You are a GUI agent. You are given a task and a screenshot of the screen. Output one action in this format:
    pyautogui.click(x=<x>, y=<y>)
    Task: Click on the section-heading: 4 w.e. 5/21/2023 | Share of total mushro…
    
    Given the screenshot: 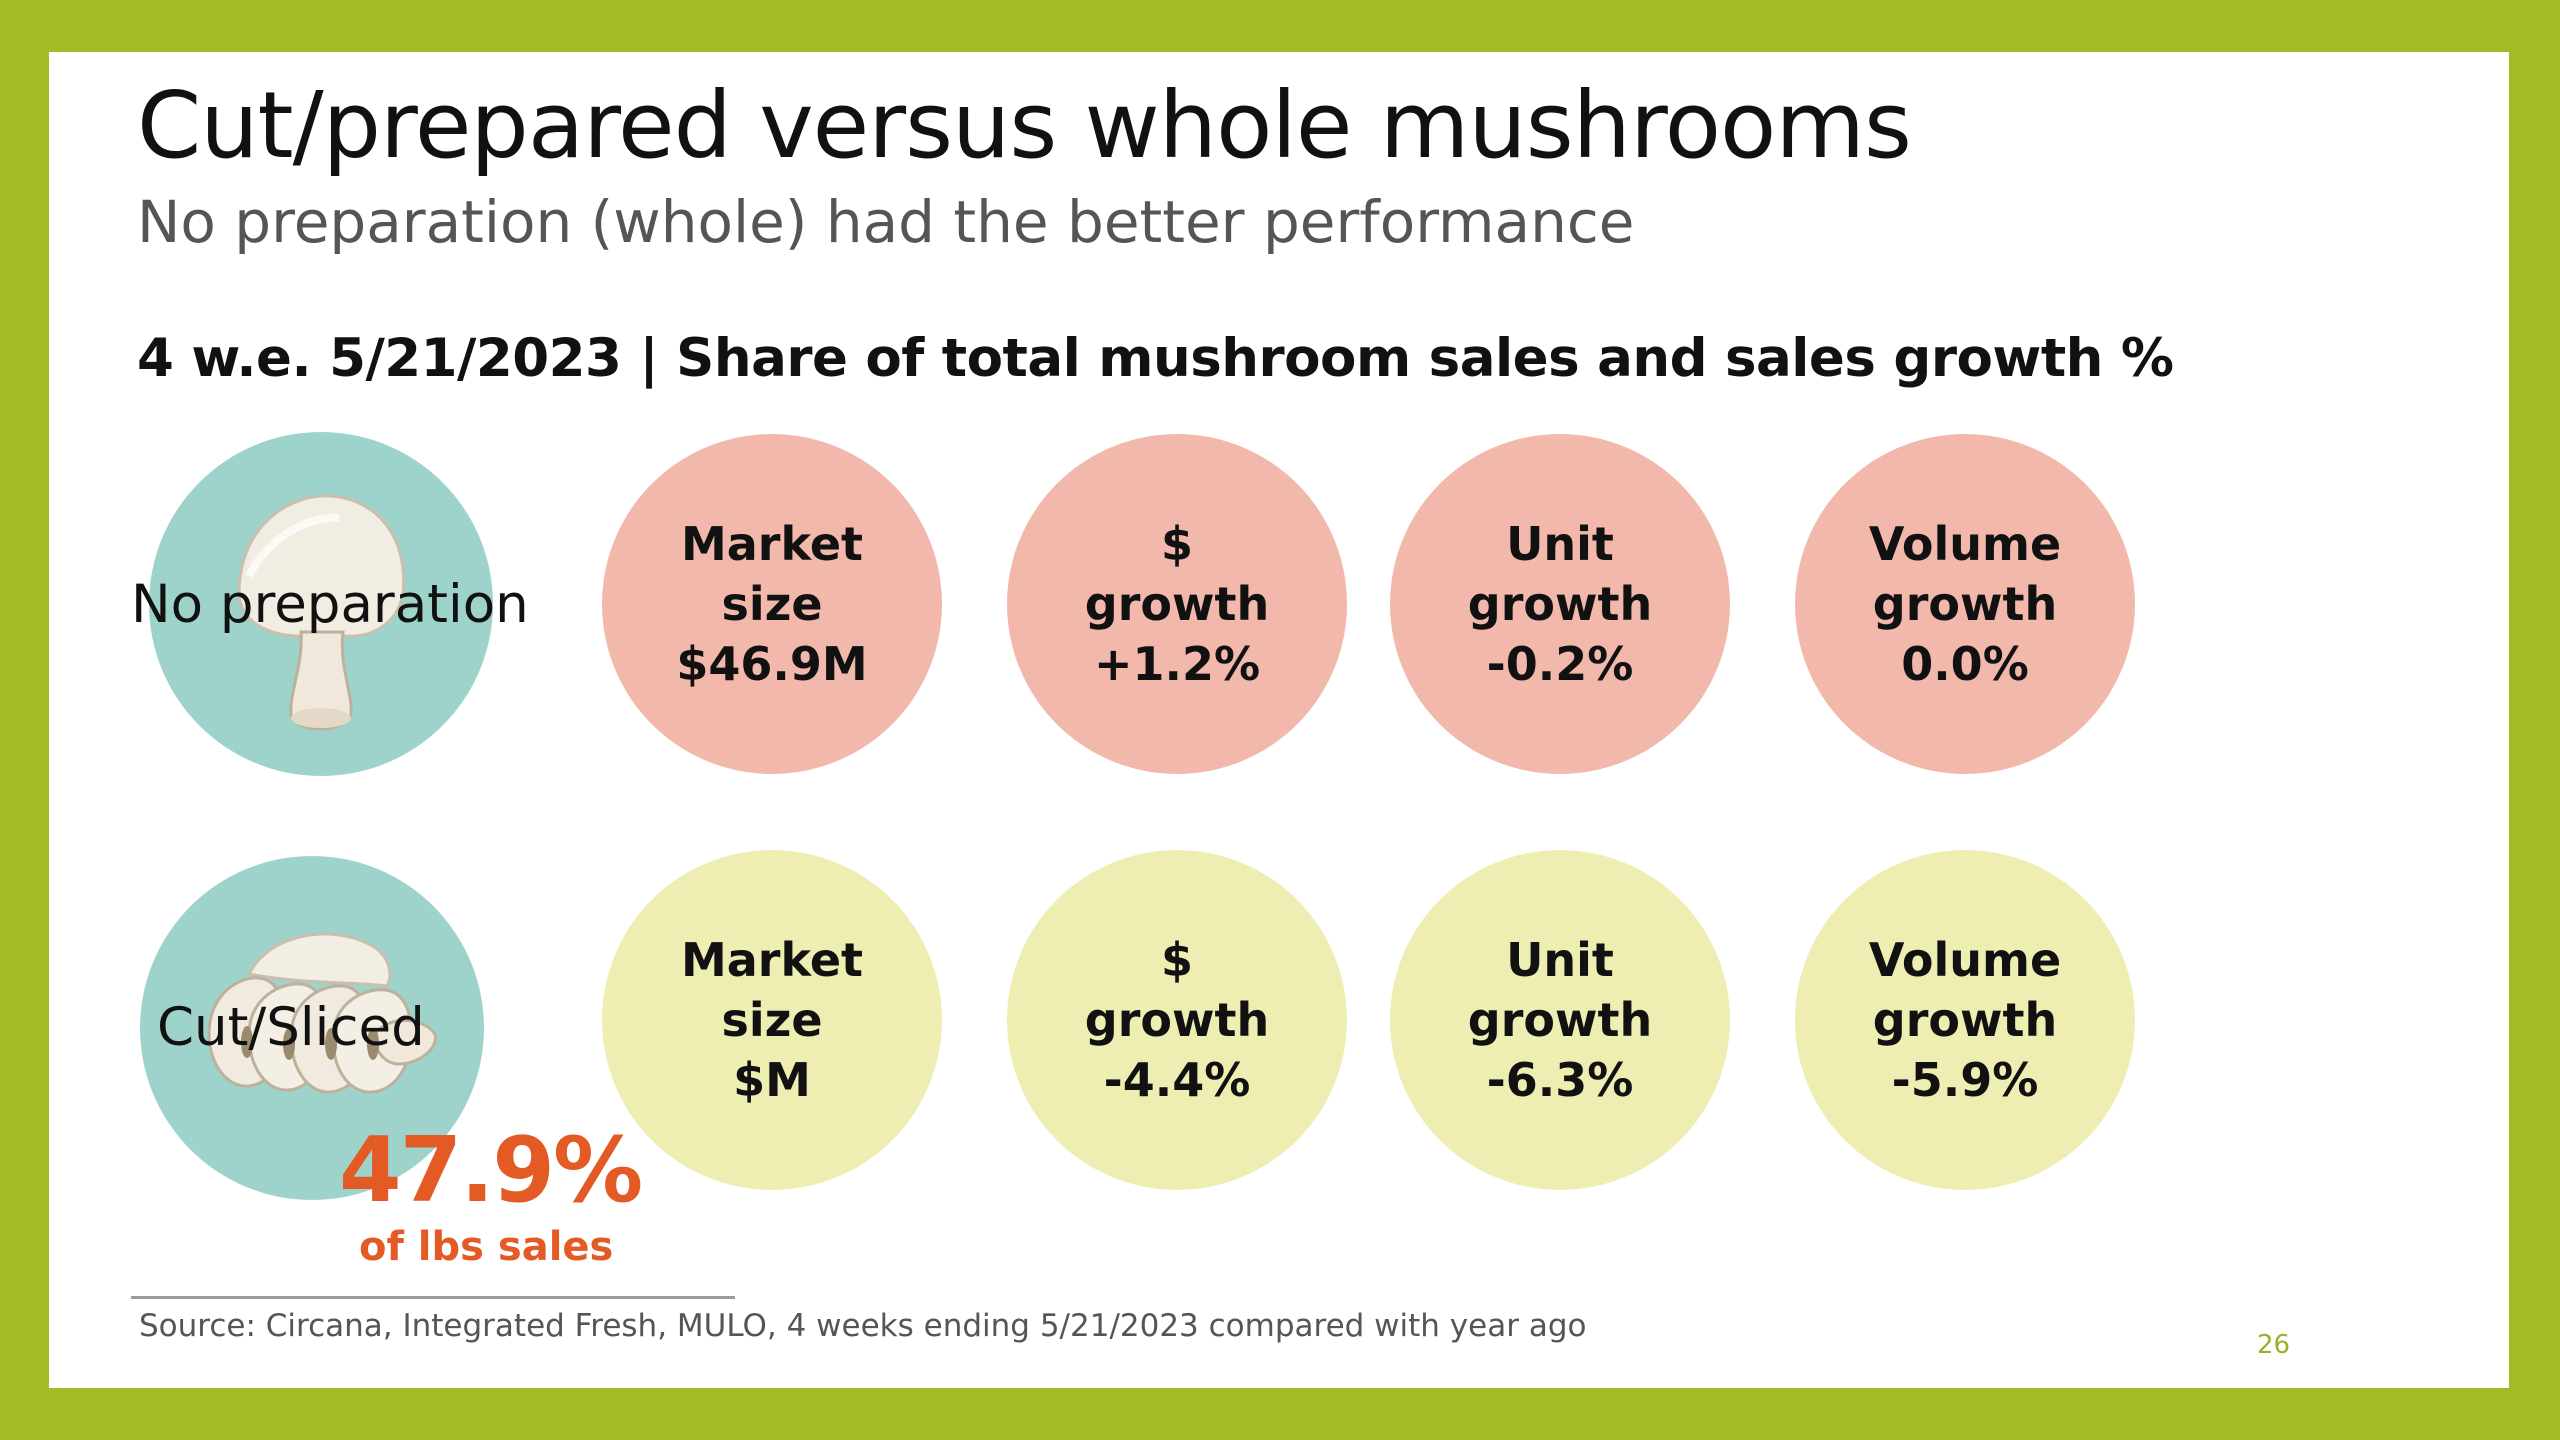 What is the action you would take?
    pyautogui.click(x=1155, y=358)
    